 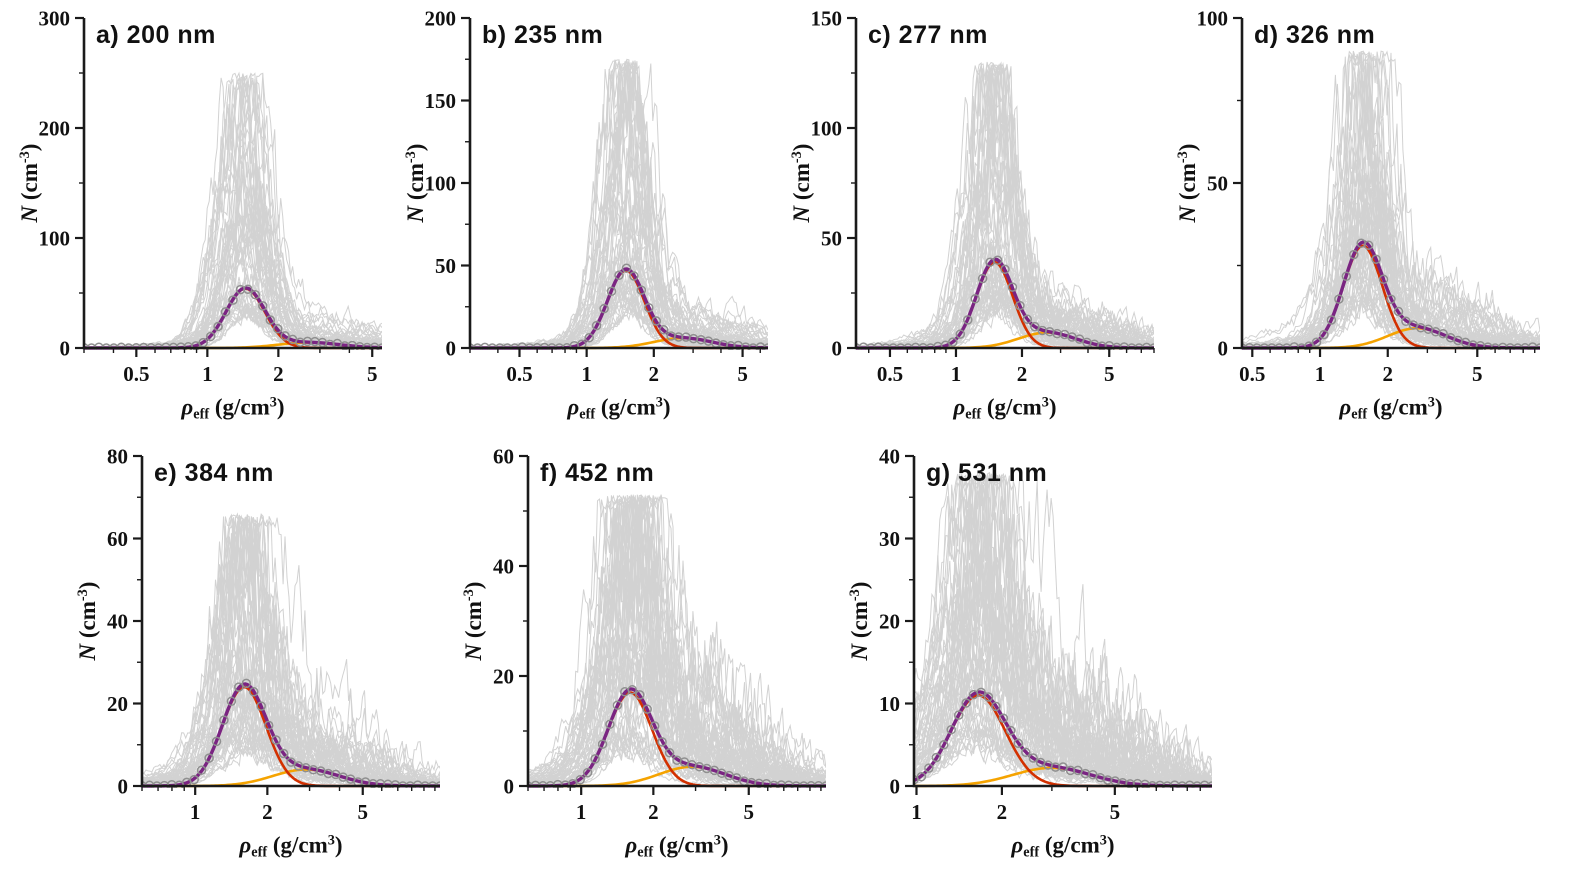 I want to click on panel-label-e: e) 384 nm, so click(x=214, y=473).